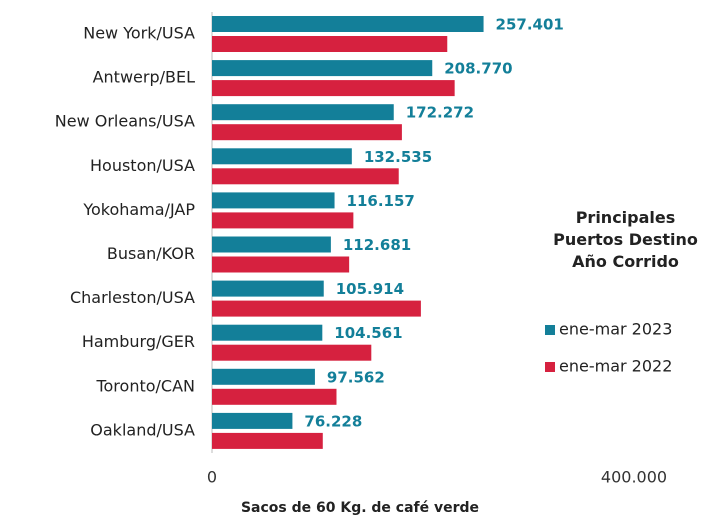 Image resolution: width=714 pixels, height=518 pixels. I want to click on chart-title: Principales Puertos Destino Año Corrido, so click(625, 239).